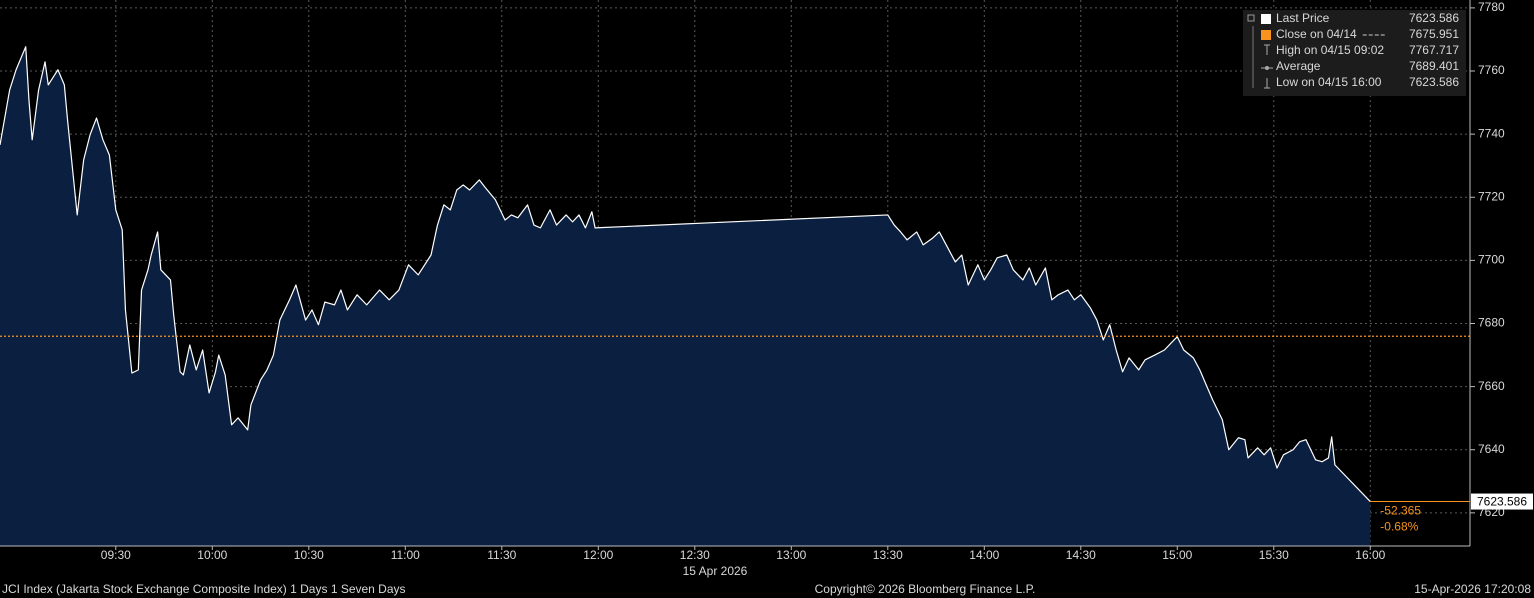  What do you see at coordinates (1491, 323) in the screenshot?
I see `y-tick-label: 7680` at bounding box center [1491, 323].